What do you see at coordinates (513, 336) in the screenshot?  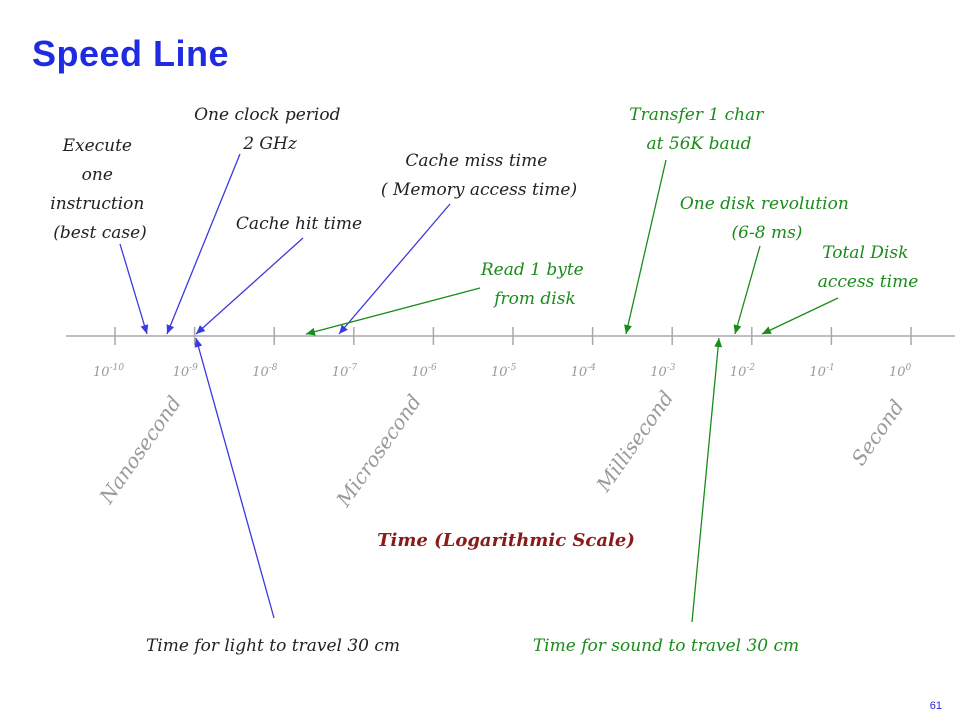 I see `axis-ticks` at bounding box center [513, 336].